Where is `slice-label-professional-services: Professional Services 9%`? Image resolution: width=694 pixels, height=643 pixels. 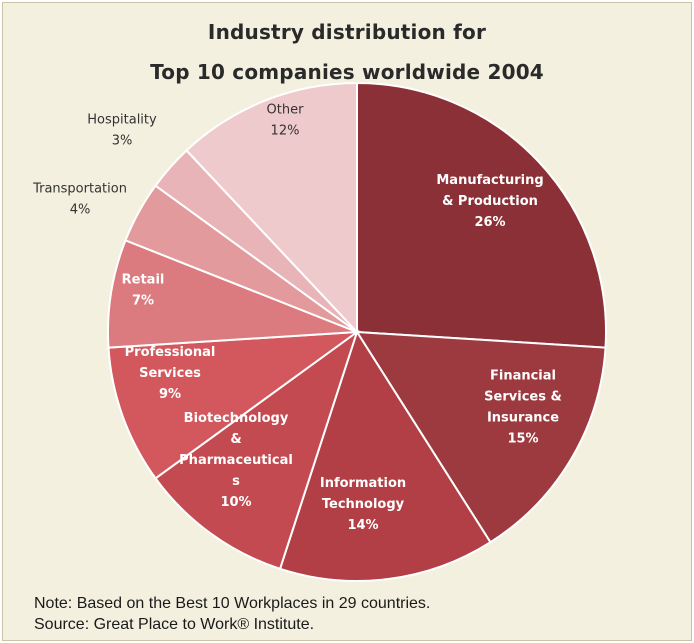
slice-label-professional-services: Professional Services 9% is located at coordinates (170, 373).